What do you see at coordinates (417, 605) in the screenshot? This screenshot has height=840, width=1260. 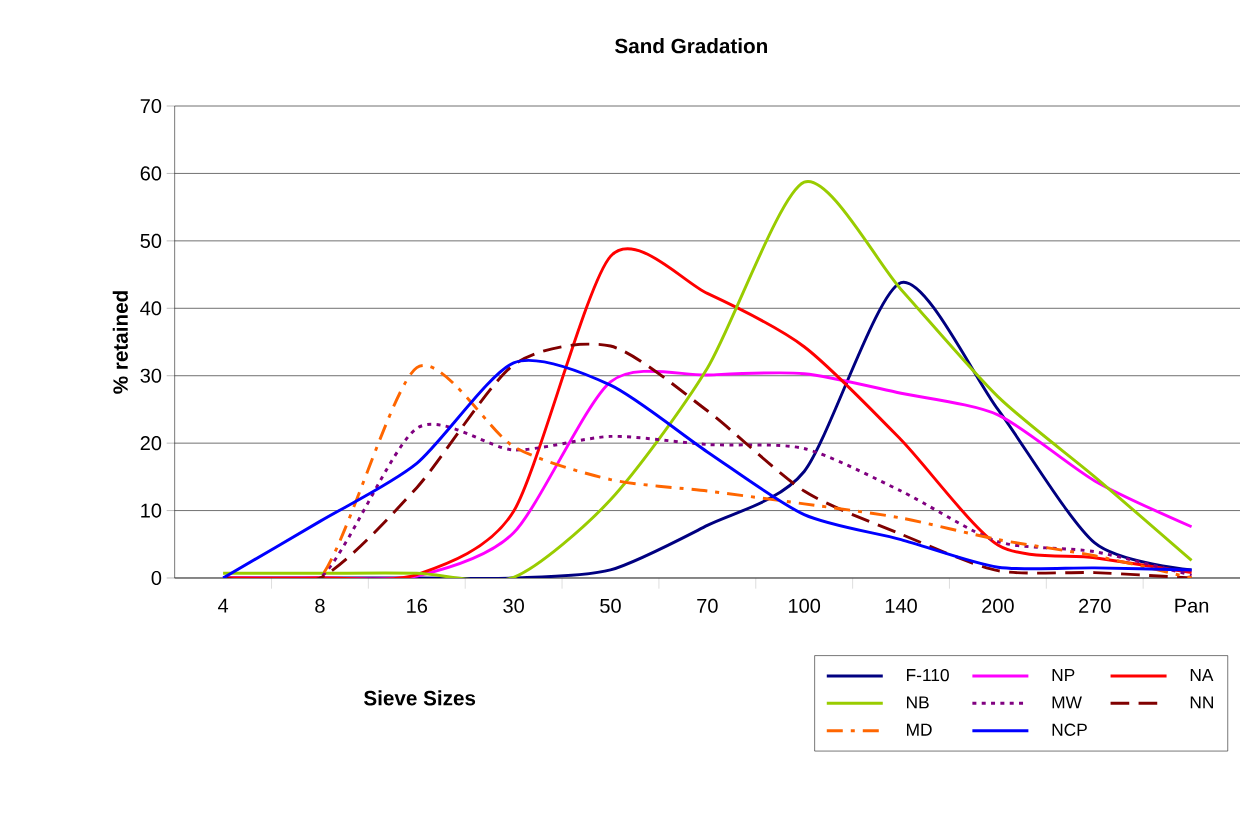 I see `x-tick-label: 16` at bounding box center [417, 605].